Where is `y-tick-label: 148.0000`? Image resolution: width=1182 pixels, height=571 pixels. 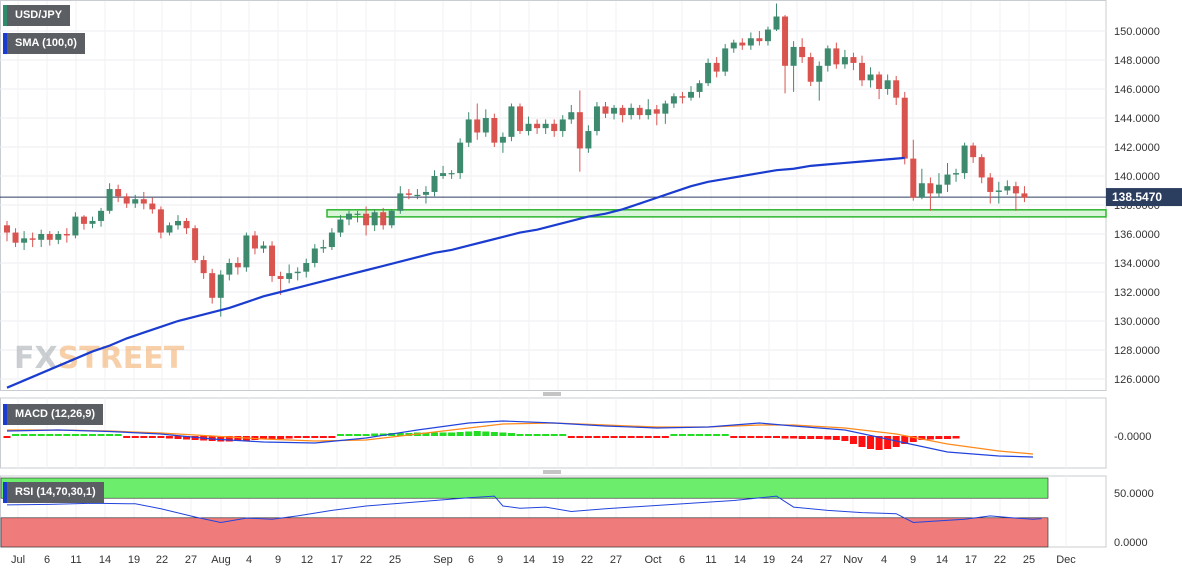 y-tick-label: 148.0000 is located at coordinates (1137, 61).